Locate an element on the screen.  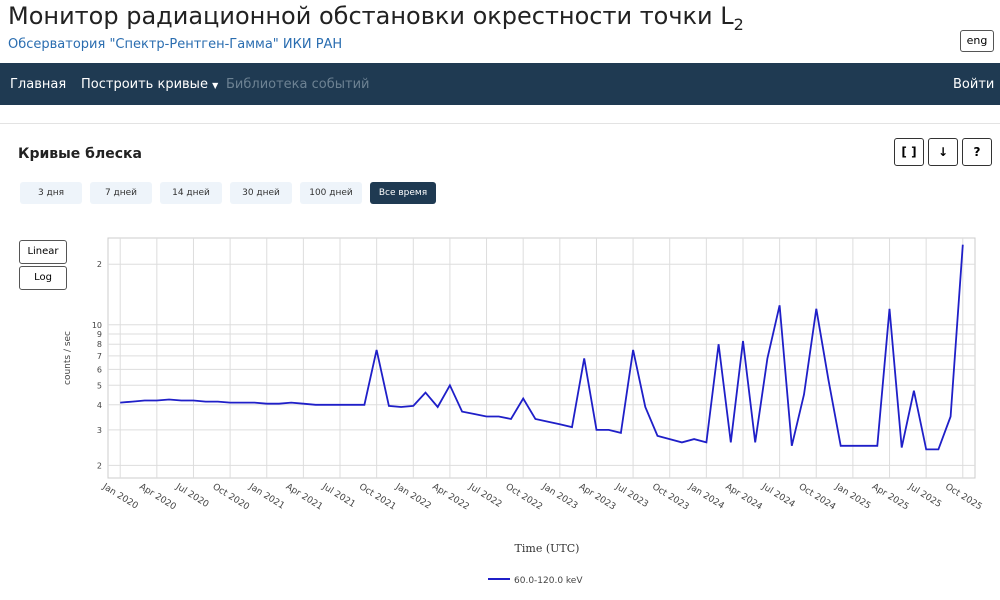
nav-curves: Построить кривые ▼ is located at coordinates (149, 84).